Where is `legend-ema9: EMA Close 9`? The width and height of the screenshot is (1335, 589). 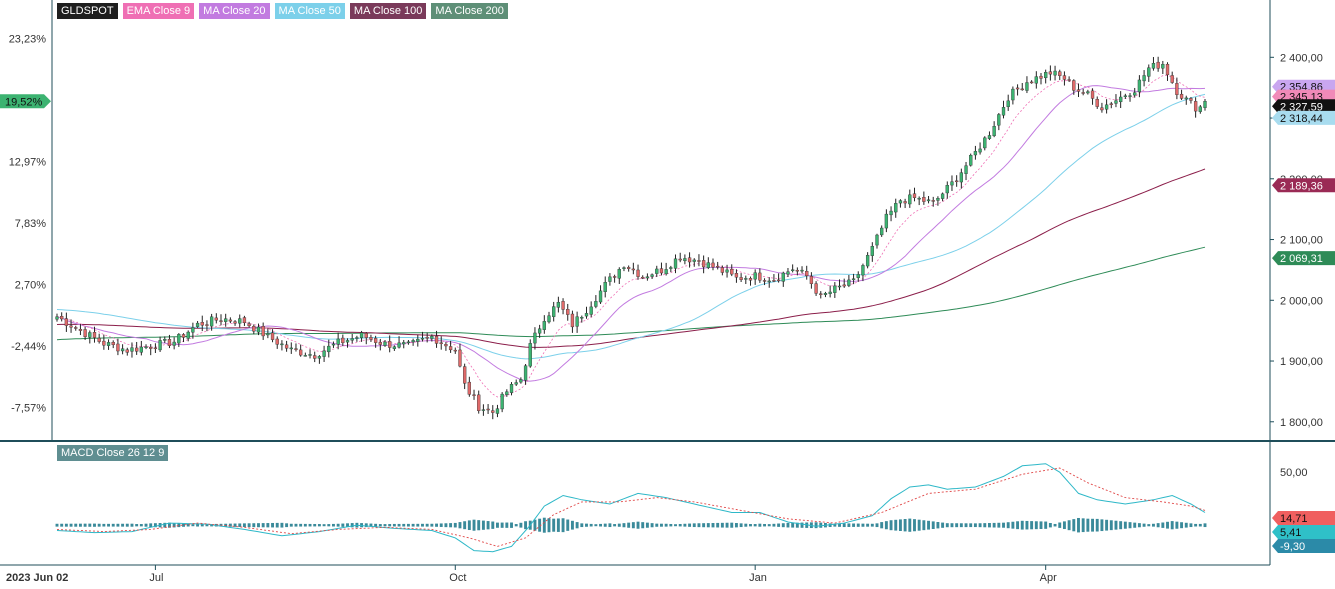
legend-ema9: EMA Close 9 is located at coordinates (158, 11).